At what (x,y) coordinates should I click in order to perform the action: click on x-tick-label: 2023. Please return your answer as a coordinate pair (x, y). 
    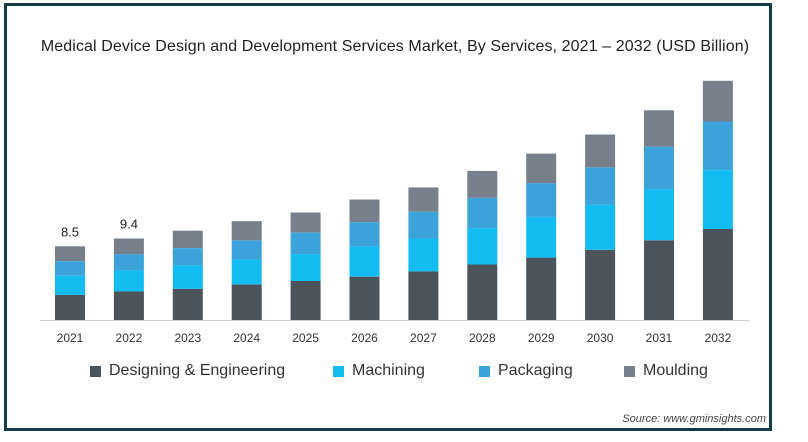
    Looking at the image, I should click on (187, 338).